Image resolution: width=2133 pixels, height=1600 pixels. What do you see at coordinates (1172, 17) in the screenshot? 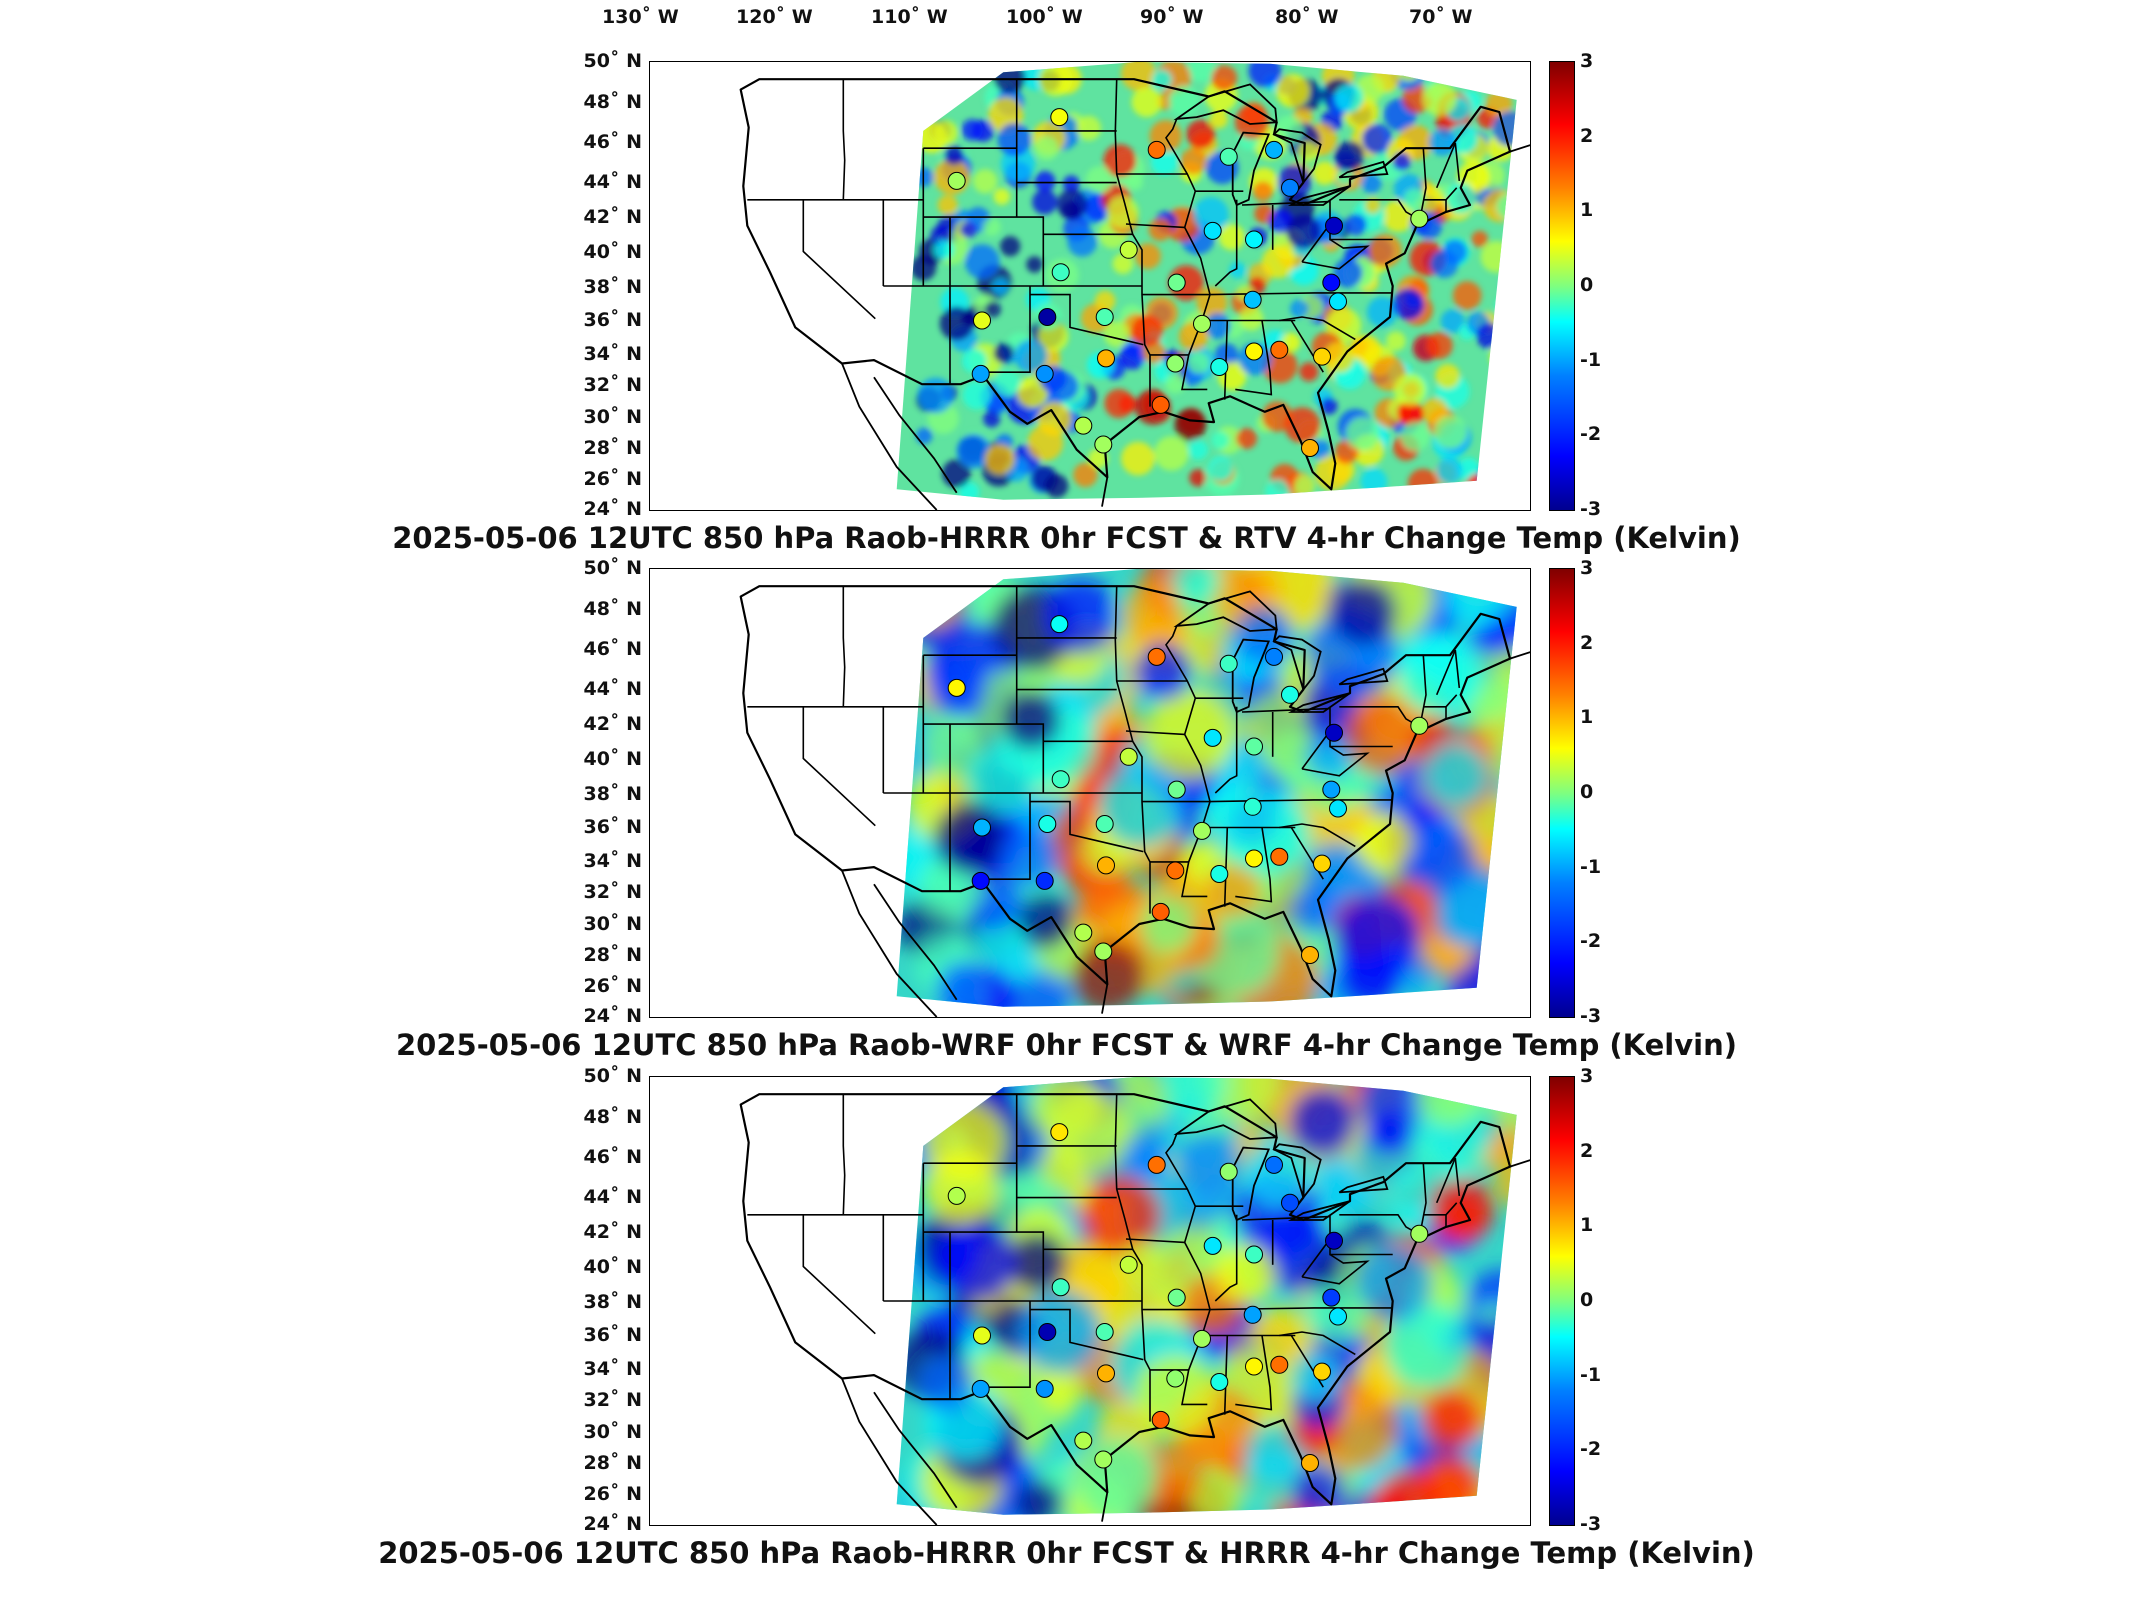
I see `longitude-tick-label: 90˚ W` at bounding box center [1172, 17].